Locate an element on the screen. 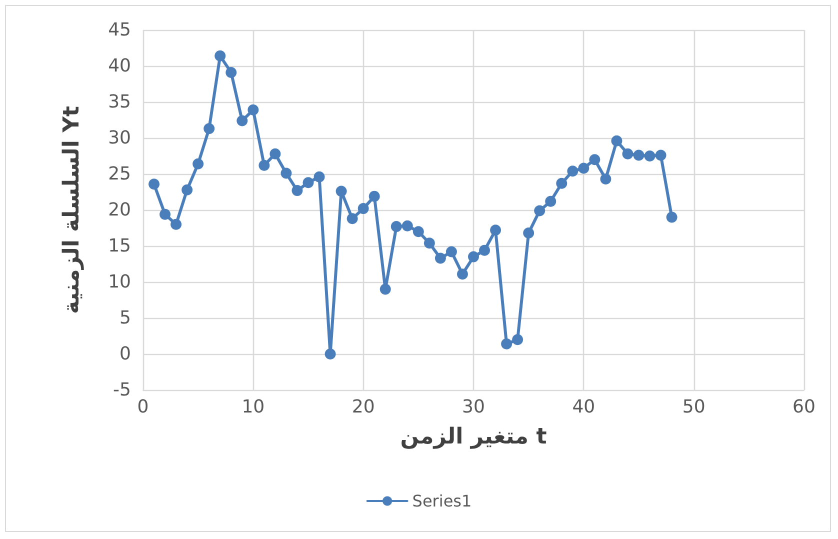 The width and height of the screenshot is (838, 539). y-tick-label: -5 is located at coordinates (122, 390).